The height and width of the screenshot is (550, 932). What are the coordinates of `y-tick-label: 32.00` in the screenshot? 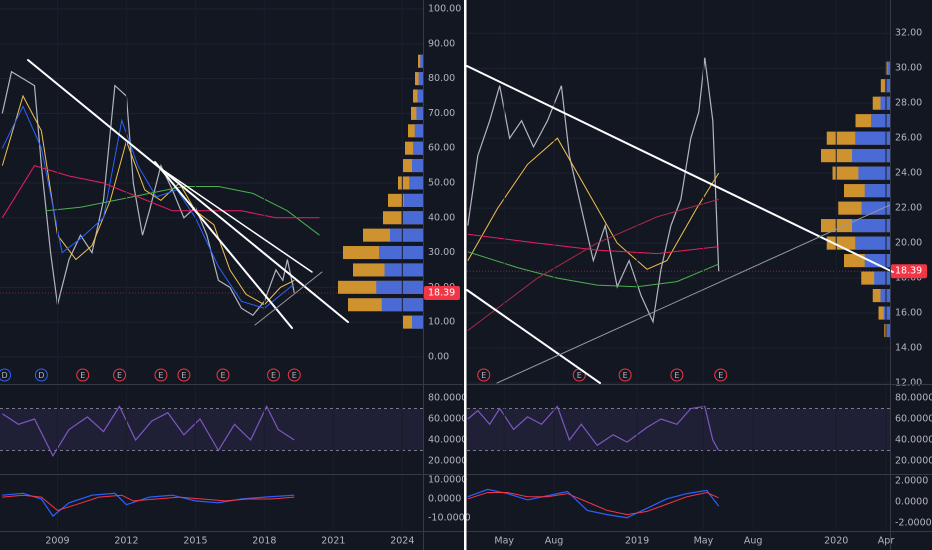 It's located at (908, 33).